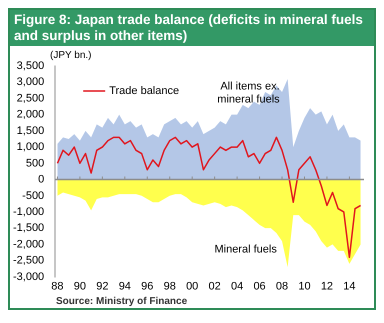  What do you see at coordinates (28, 244) in the screenshot?
I see `y-tick-label: -2,000` at bounding box center [28, 244].